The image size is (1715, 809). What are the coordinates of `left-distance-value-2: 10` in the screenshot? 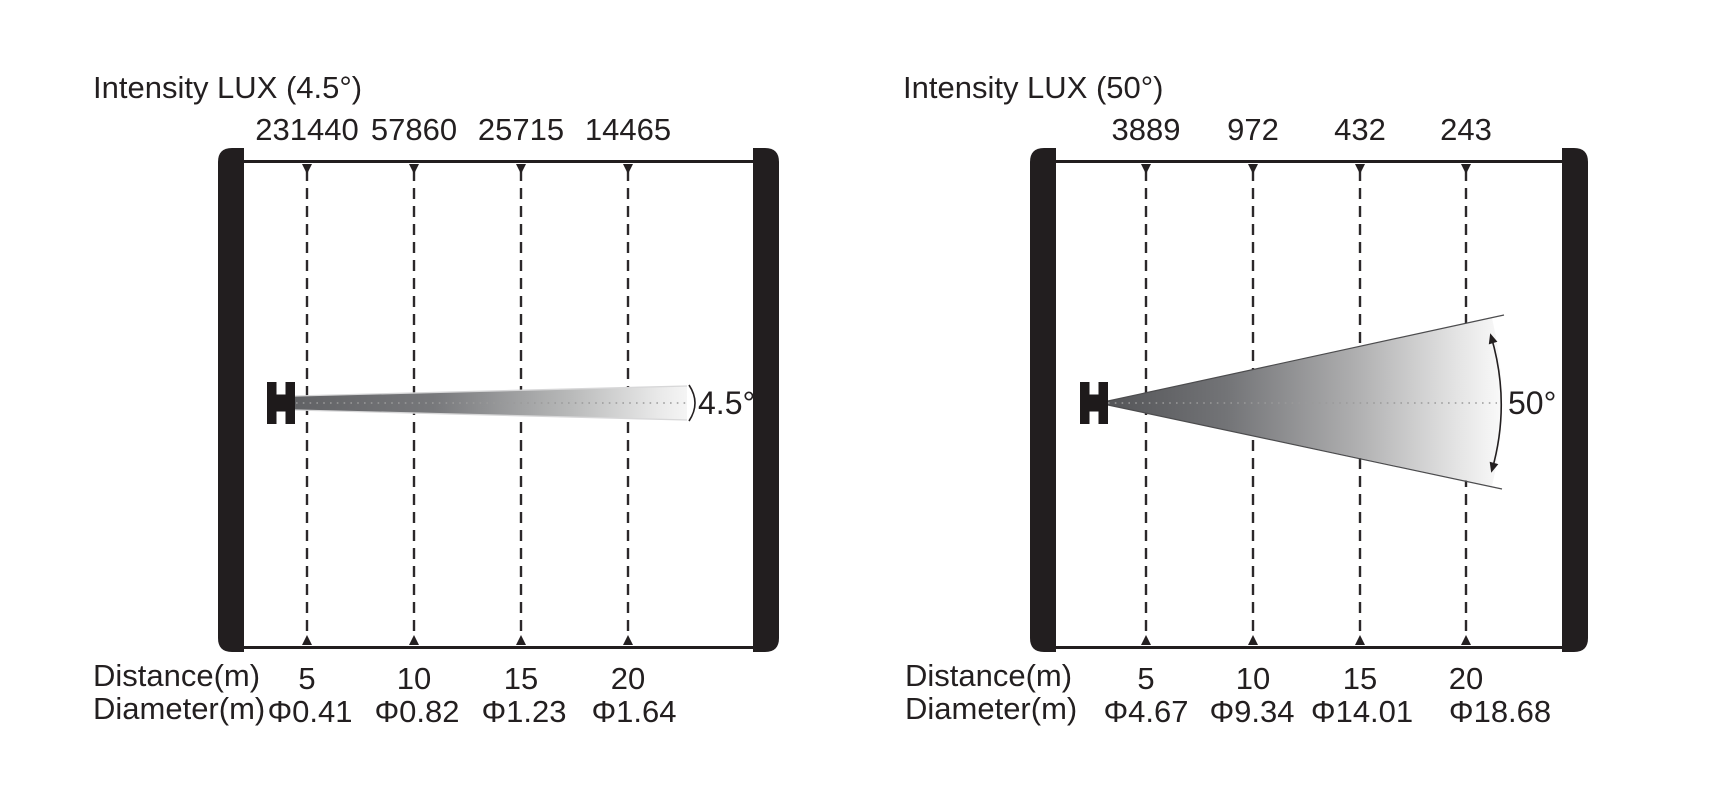 It's located at (414, 678).